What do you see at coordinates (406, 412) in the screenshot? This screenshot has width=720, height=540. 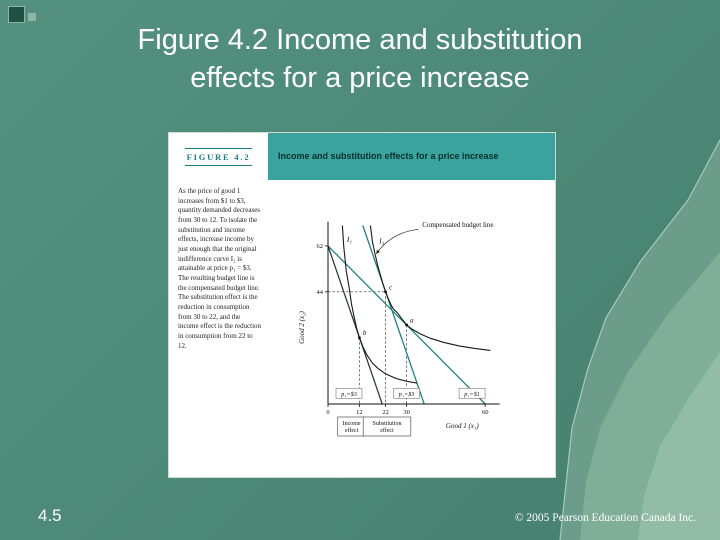 I see `svg-text: 30` at bounding box center [406, 412].